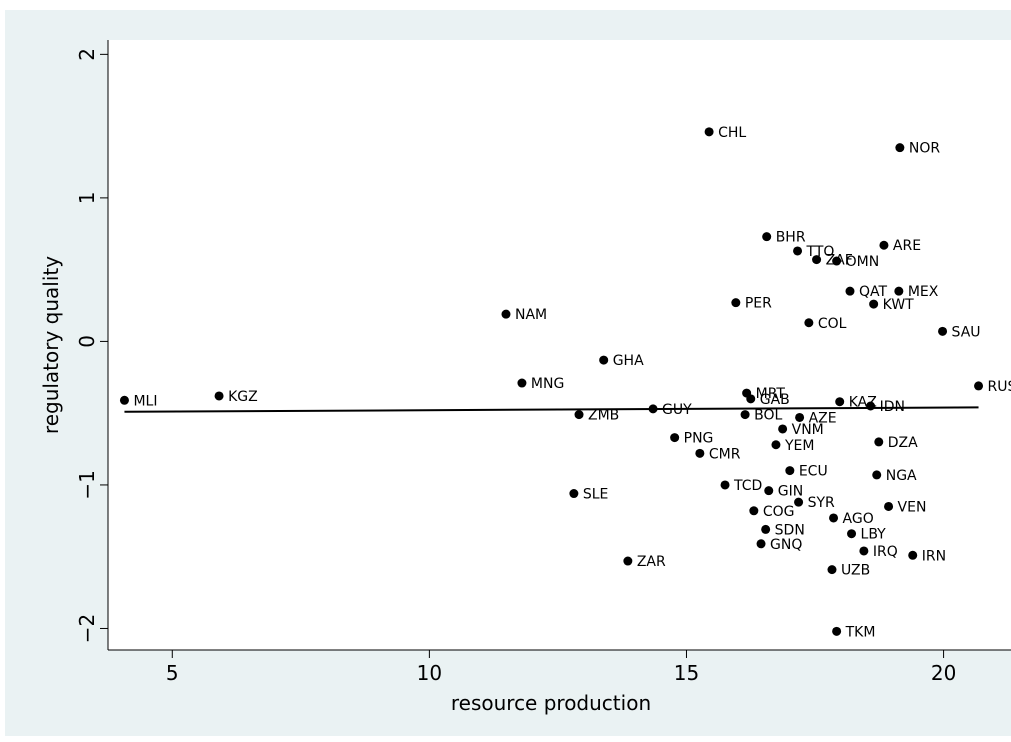  I want to click on x-axis-title: resource production, so click(551, 703).